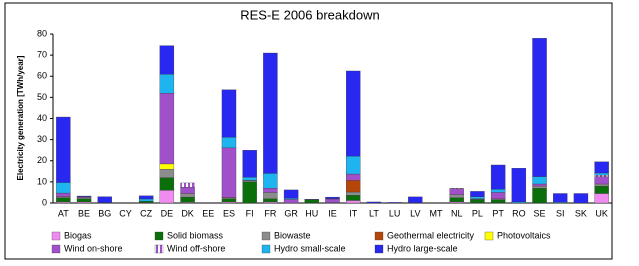  Describe the element at coordinates (292, 235) in the screenshot. I see `legend-label: Biowaste` at that location.